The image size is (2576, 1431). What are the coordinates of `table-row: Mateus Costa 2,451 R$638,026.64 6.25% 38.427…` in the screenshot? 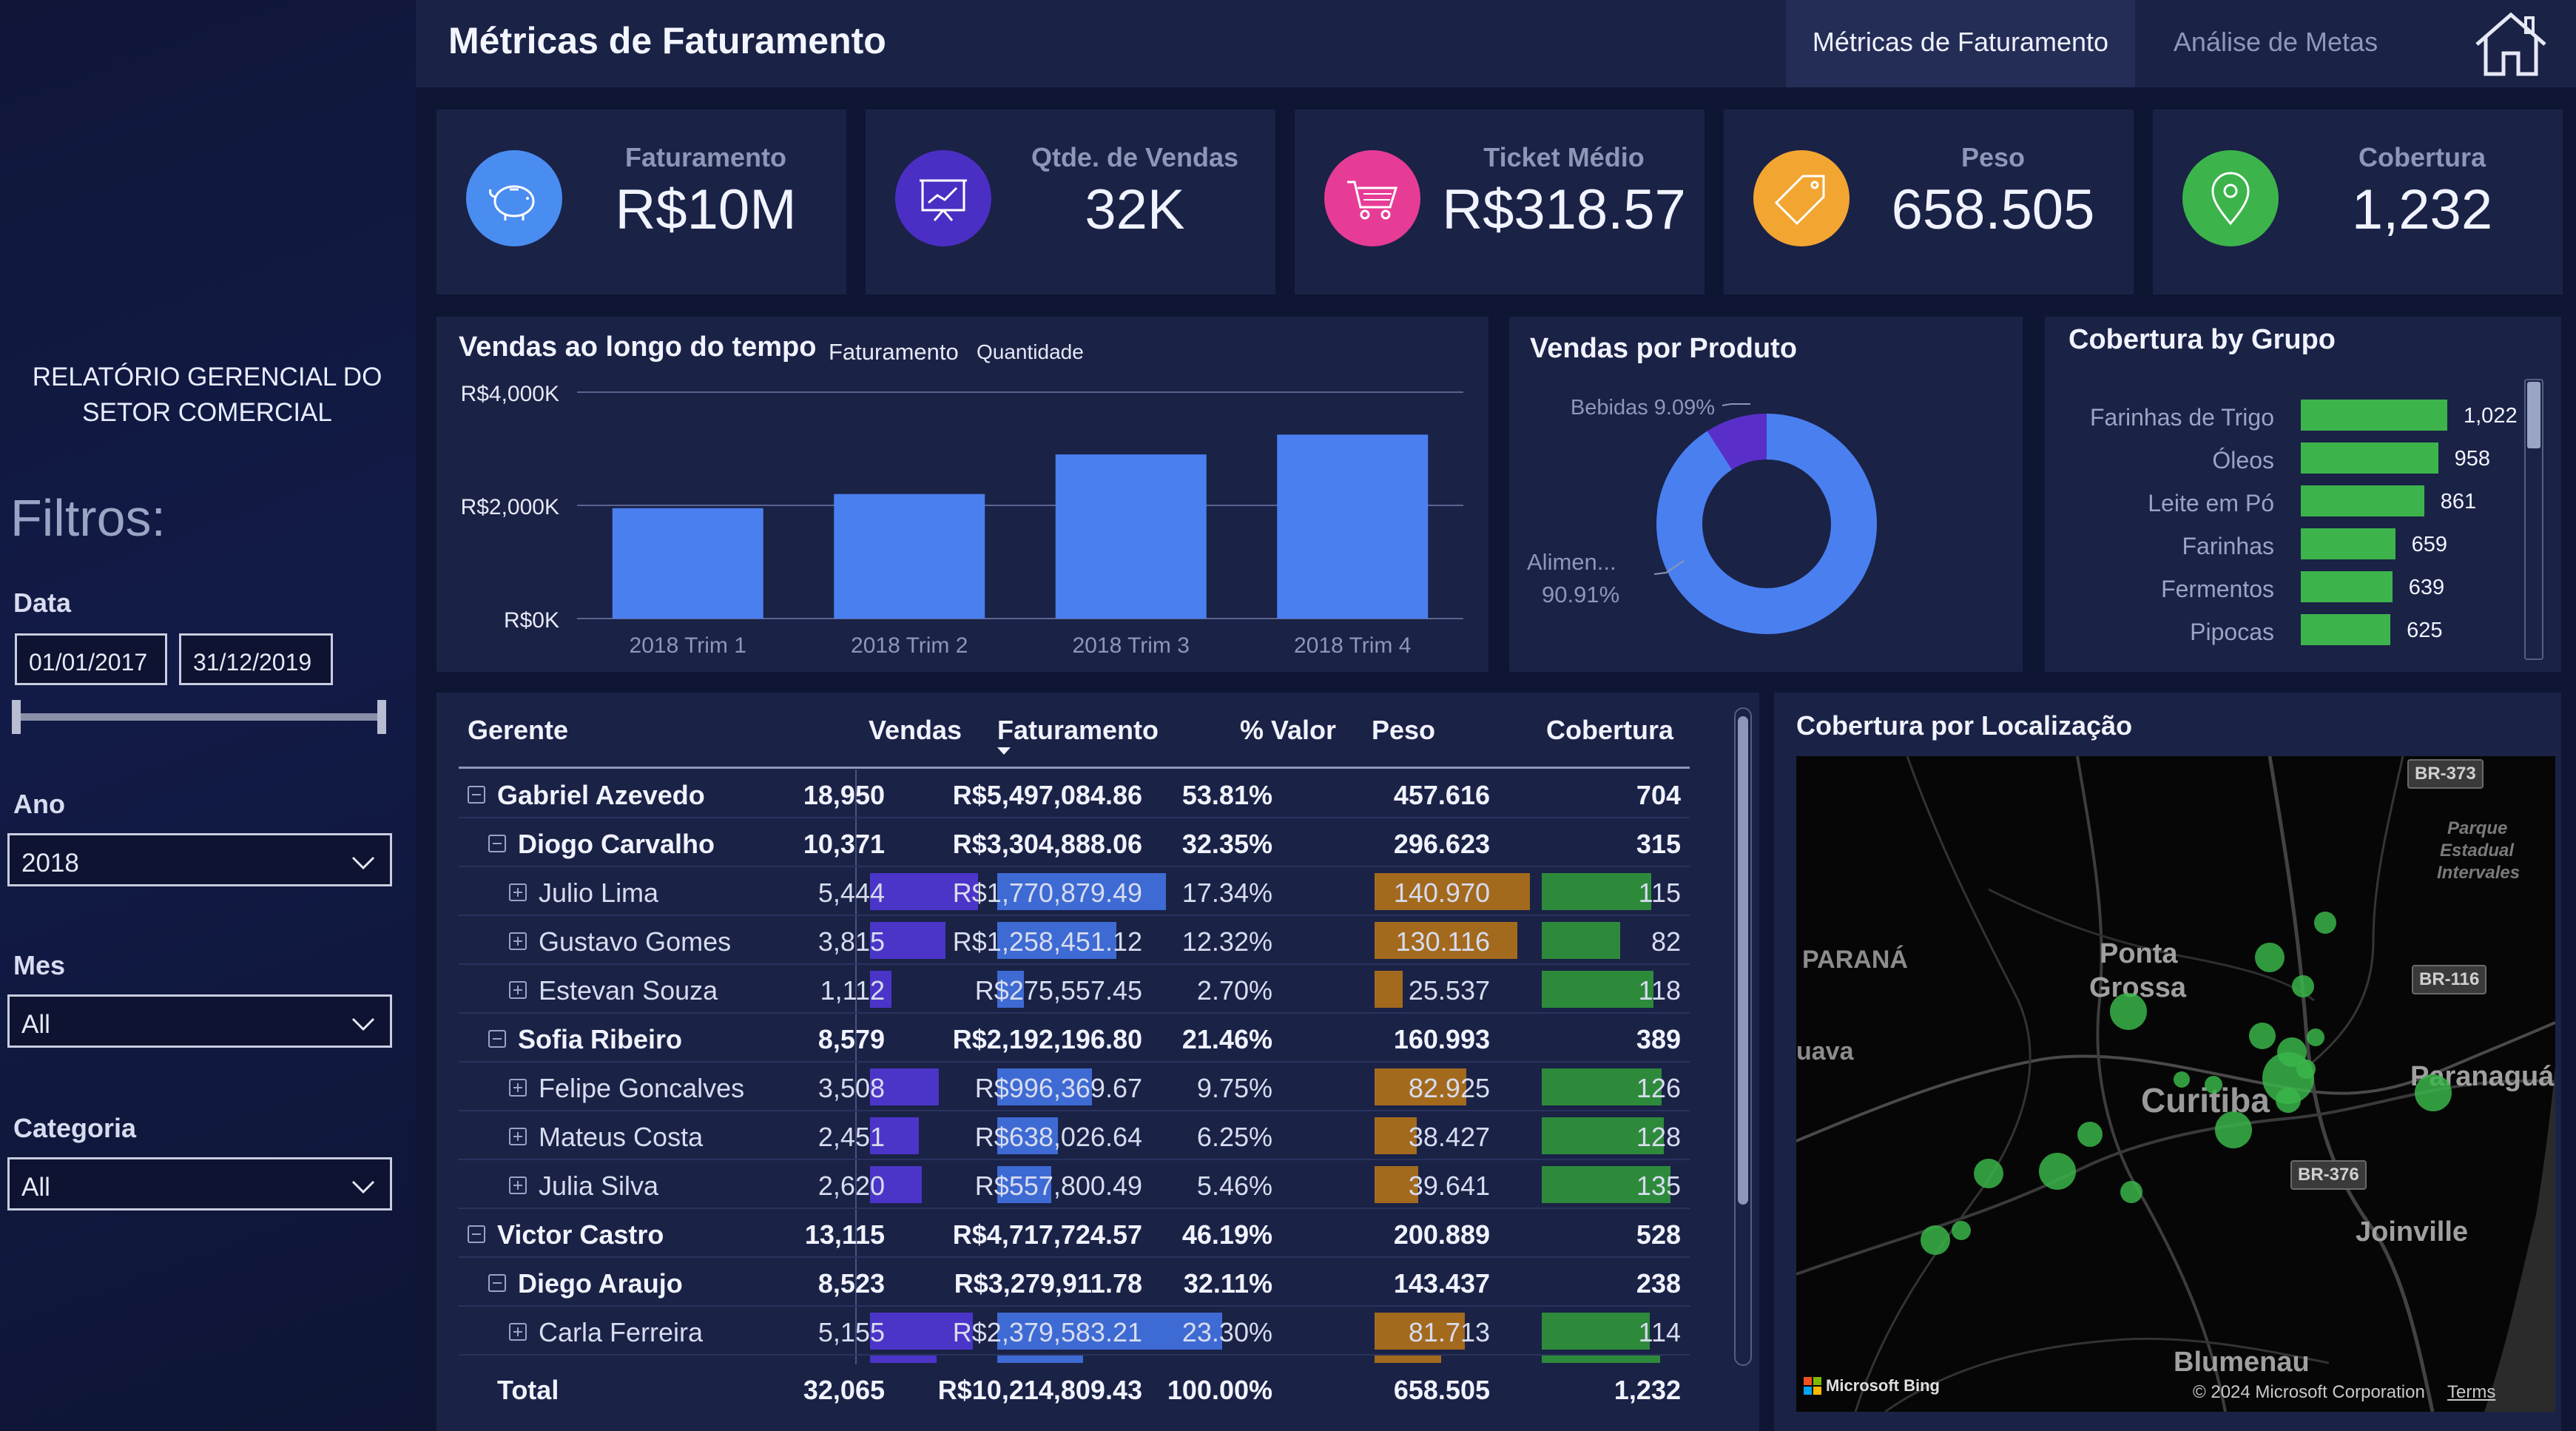 It's located at (1074, 1135).